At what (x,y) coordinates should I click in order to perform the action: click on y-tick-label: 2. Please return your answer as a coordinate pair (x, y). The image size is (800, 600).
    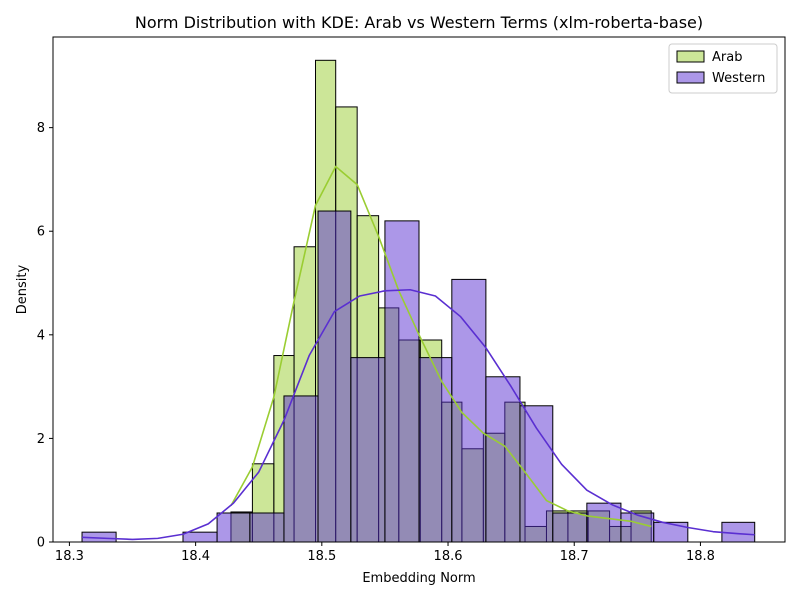
    Looking at the image, I should click on (41, 439).